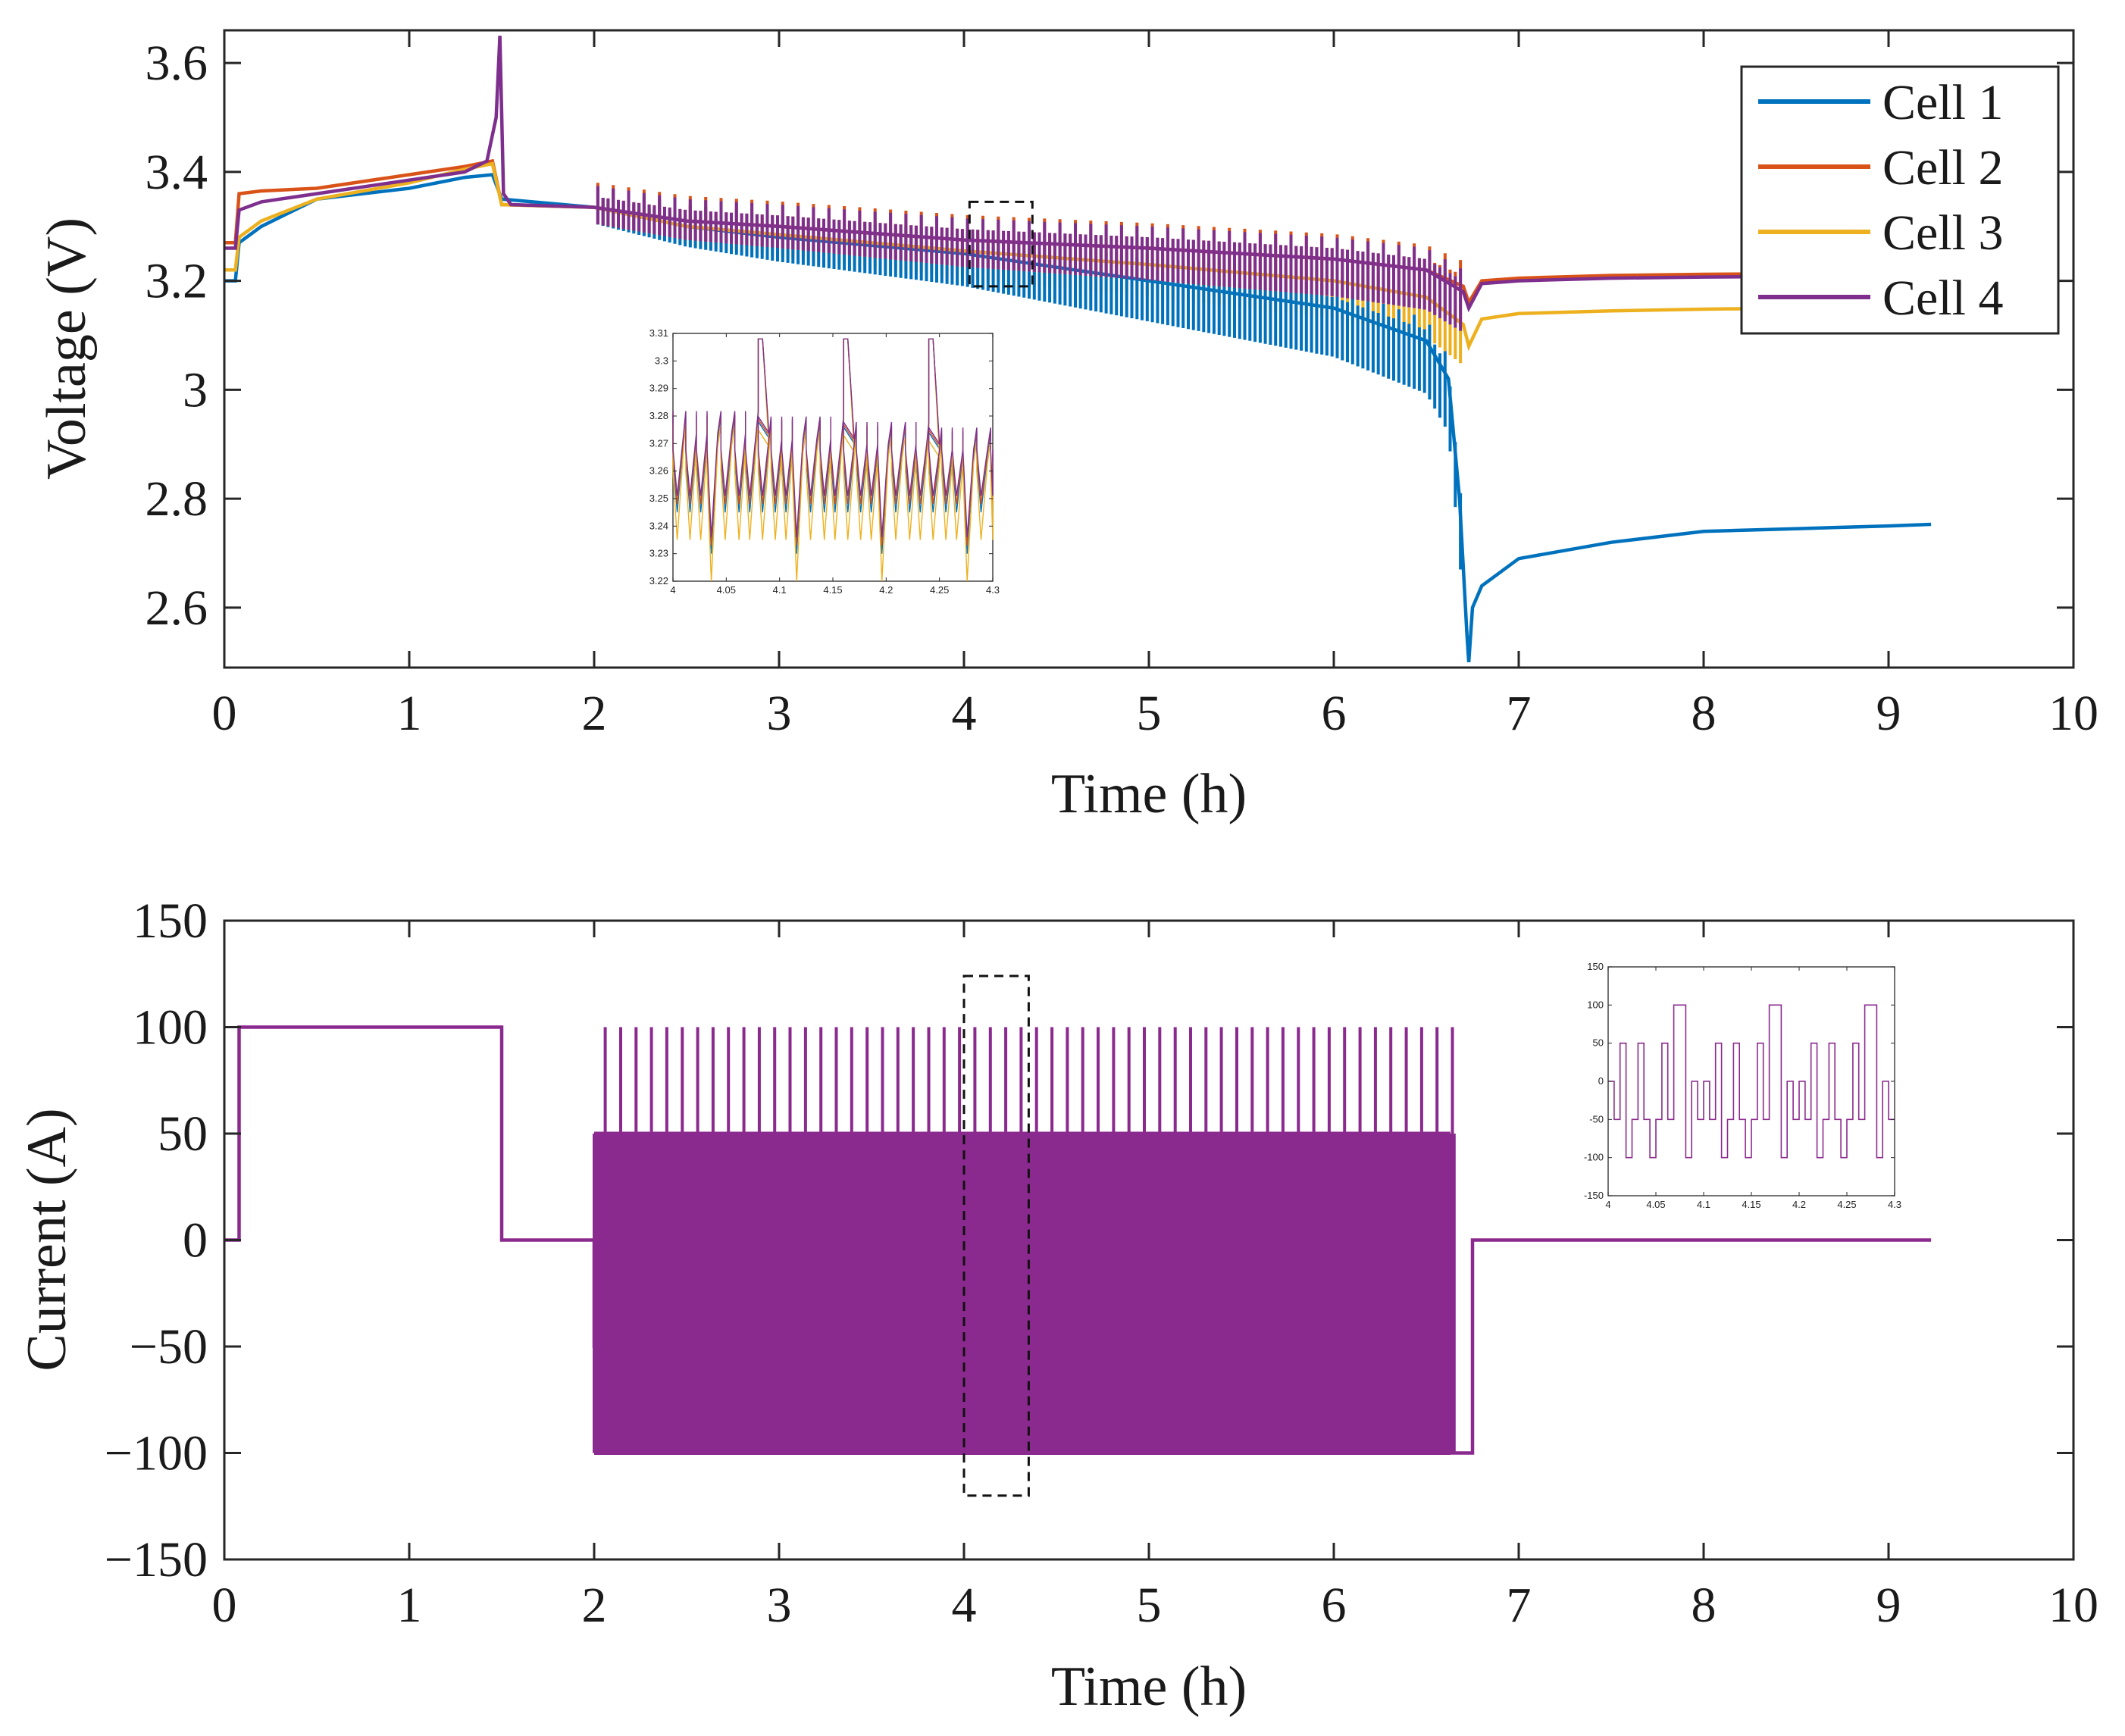 The height and width of the screenshot is (1736, 2125). Describe the element at coordinates (1001, 244) in the screenshot. I see `voltage-zoom-box` at that location.